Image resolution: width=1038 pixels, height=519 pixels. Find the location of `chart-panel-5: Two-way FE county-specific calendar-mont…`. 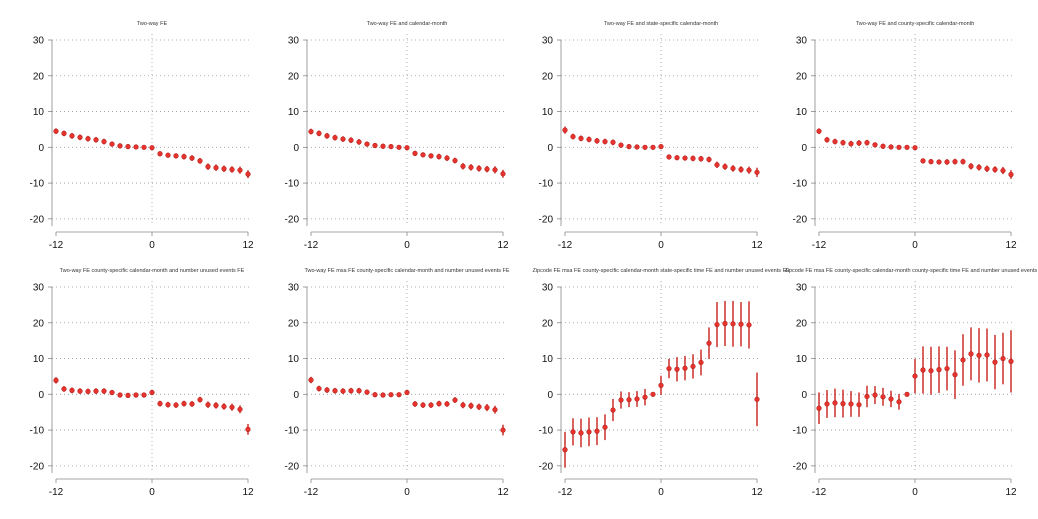

chart-panel-5: Two-way FE county-specific calendar-mont… is located at coordinates (142, 383).